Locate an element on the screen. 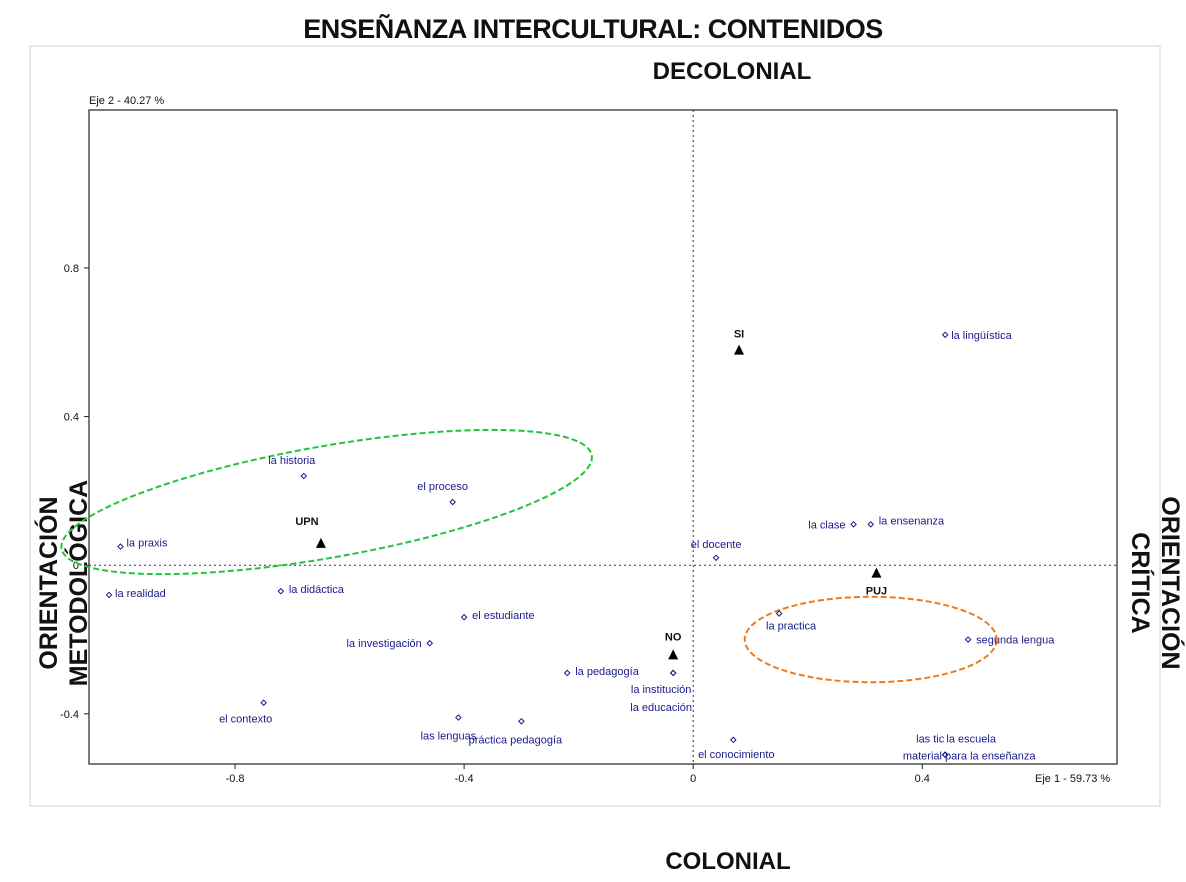 The image size is (1186, 882). point-label-la-realidad: la realidad is located at coordinates (140, 594).